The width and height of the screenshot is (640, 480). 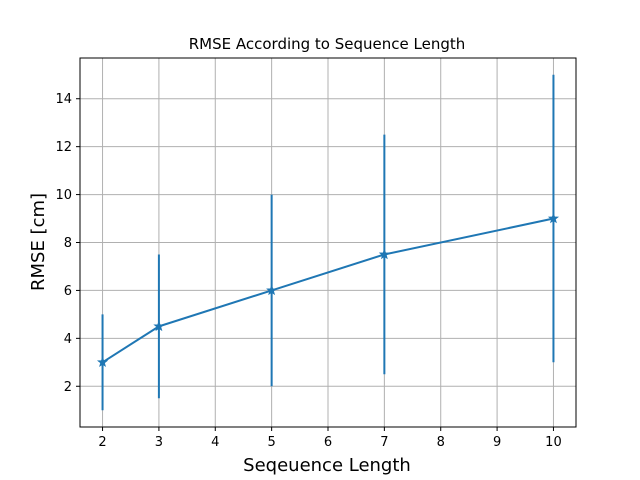 I want to click on chart-title: RMSE According to Sequence Length, so click(x=327, y=44).